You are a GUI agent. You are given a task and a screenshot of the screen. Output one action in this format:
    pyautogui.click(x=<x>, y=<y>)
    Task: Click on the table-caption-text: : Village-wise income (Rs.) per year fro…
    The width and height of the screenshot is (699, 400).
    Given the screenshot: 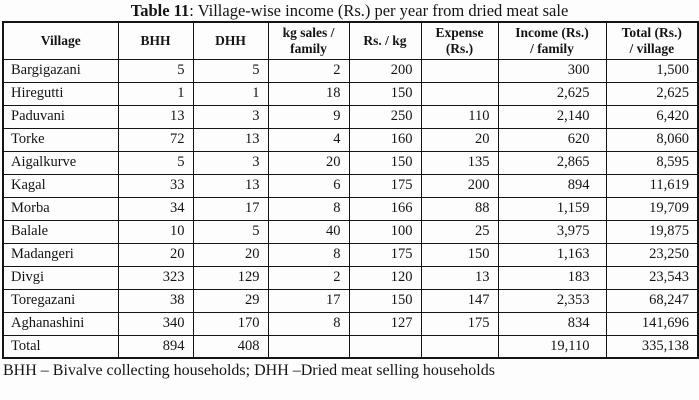 What is the action you would take?
    pyautogui.click(x=379, y=10)
    